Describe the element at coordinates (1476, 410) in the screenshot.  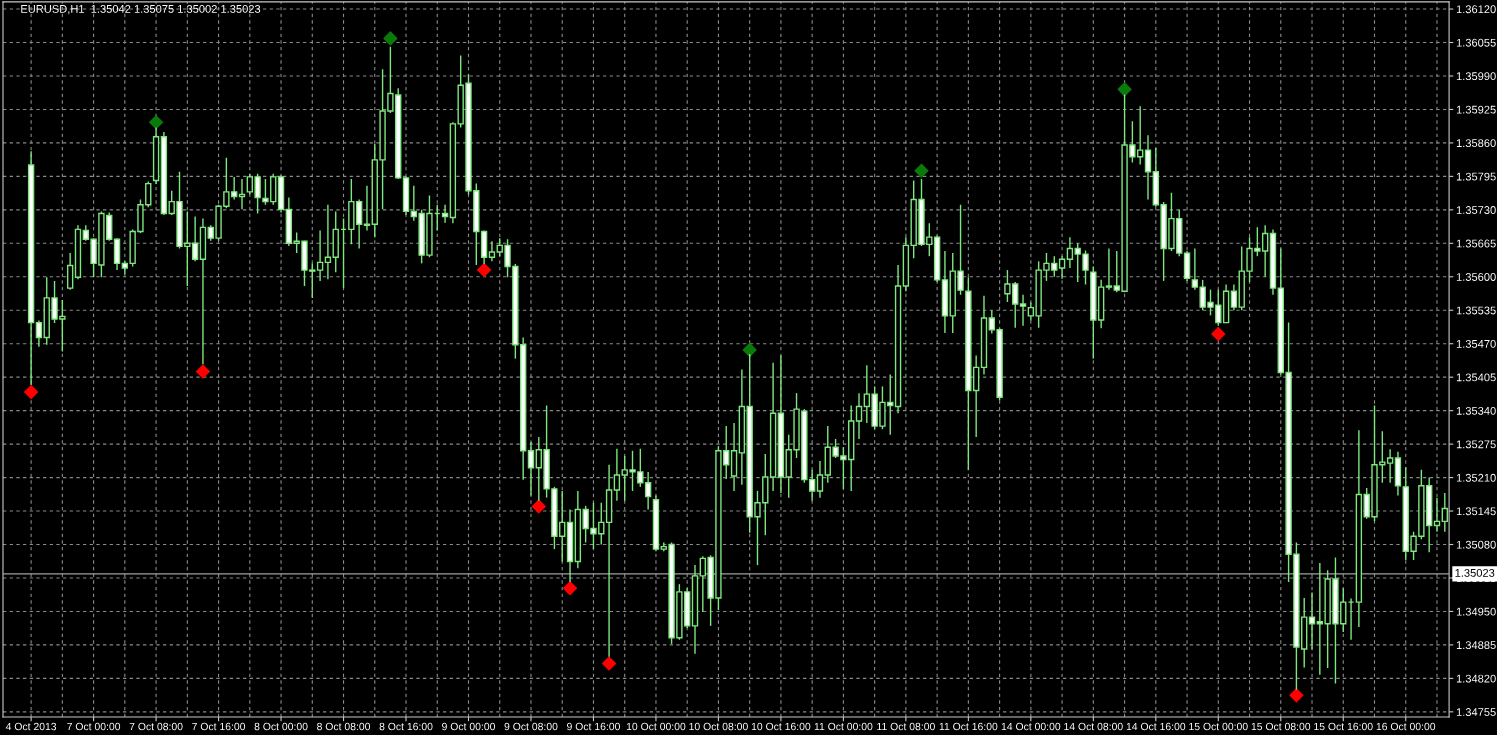
I see `y-tick-label: 1.35340` at that location.